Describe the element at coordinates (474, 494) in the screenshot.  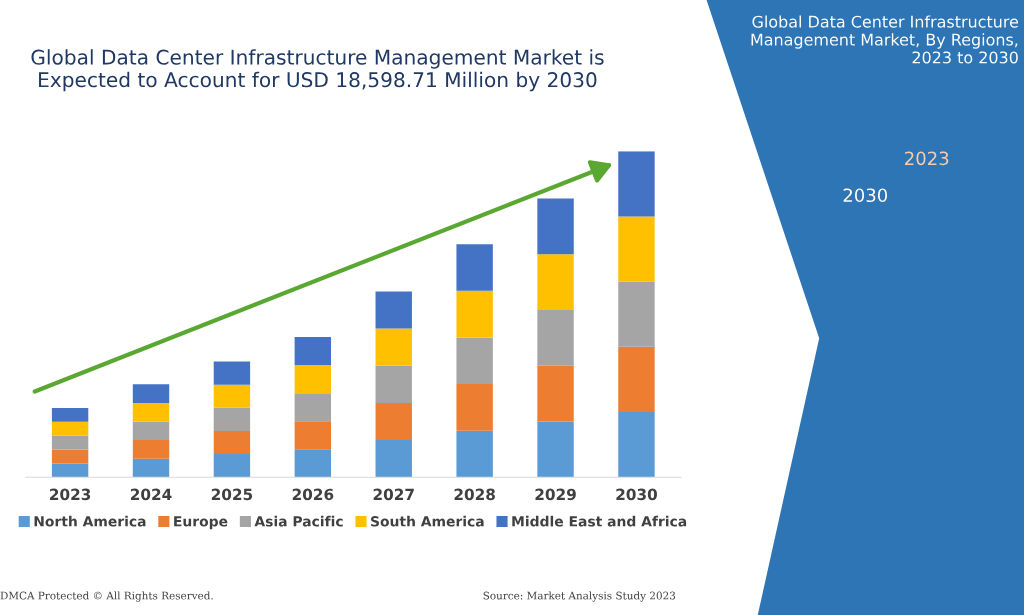
I see `x-tick-label: 2028` at that location.